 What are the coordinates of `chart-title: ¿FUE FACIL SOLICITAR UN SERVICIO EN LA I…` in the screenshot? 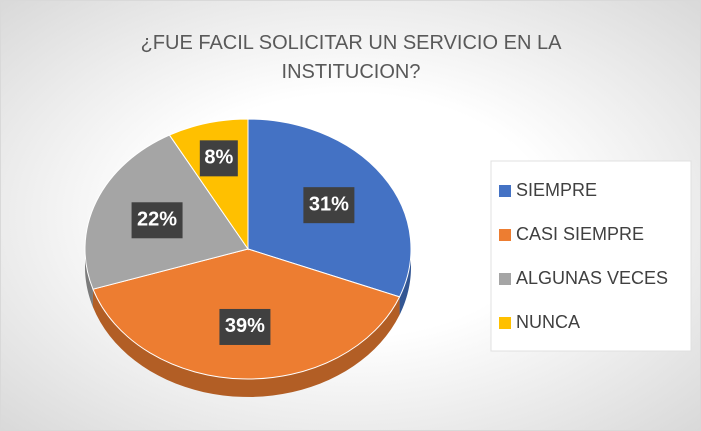 It's located at (351, 57).